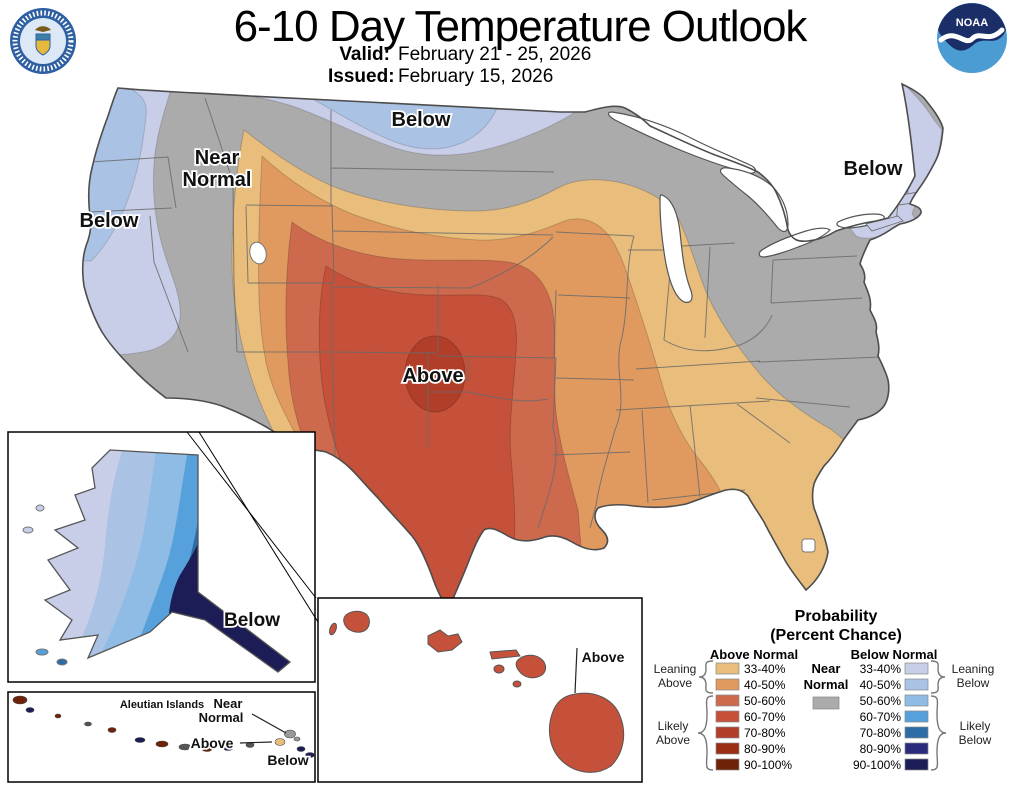 The image size is (1024, 789). I want to click on alaska-outline, so click(167, 561).